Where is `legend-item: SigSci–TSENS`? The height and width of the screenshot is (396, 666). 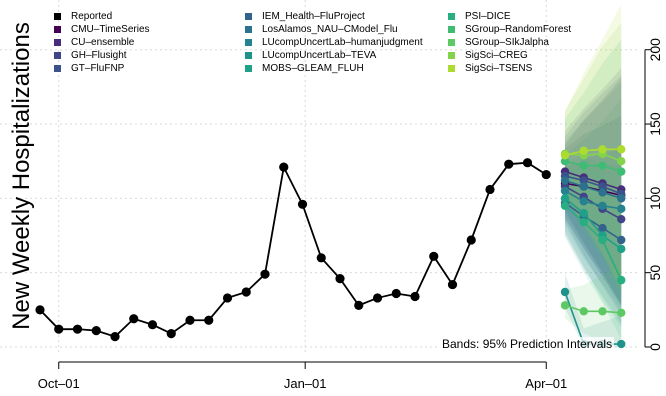 legend-item: SigSci–TSENS is located at coordinates (509, 68).